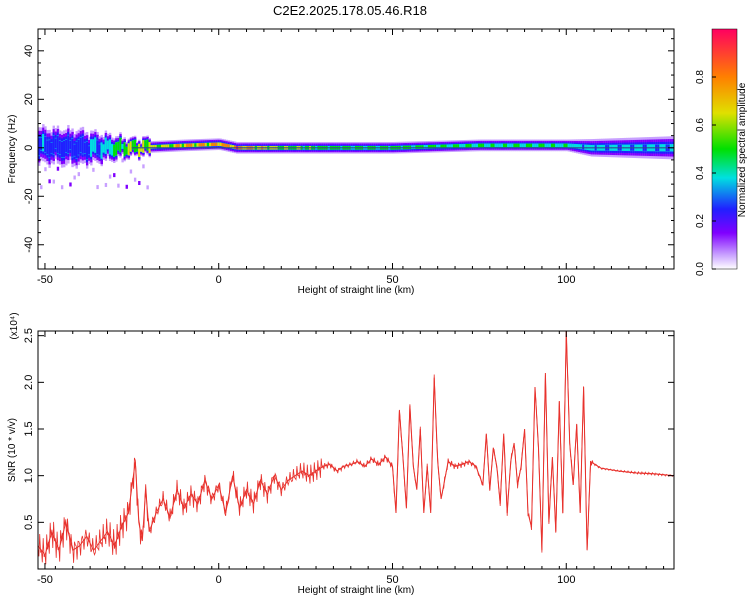 The height and width of the screenshot is (605, 750). Describe the element at coordinates (12, 450) in the screenshot. I see `snr-ylabel: SNR (10 * v/v)` at that location.